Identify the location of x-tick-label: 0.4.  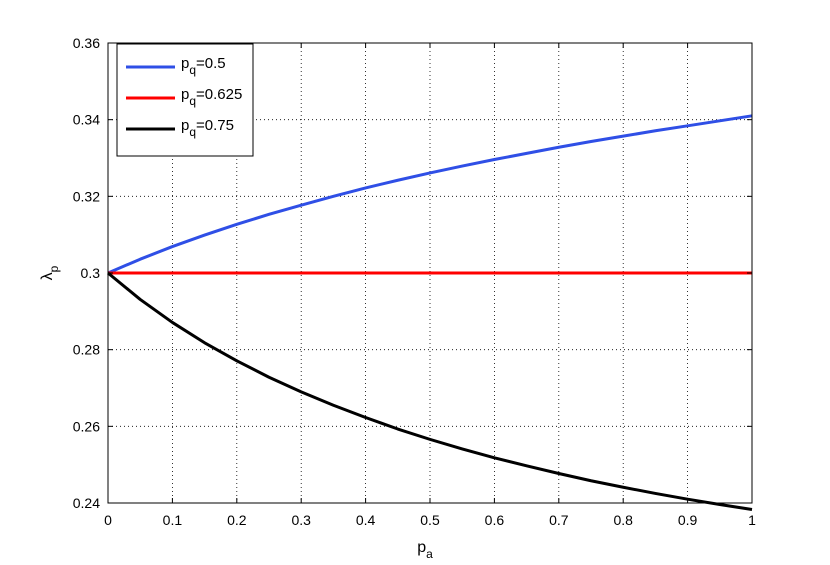
(366, 520).